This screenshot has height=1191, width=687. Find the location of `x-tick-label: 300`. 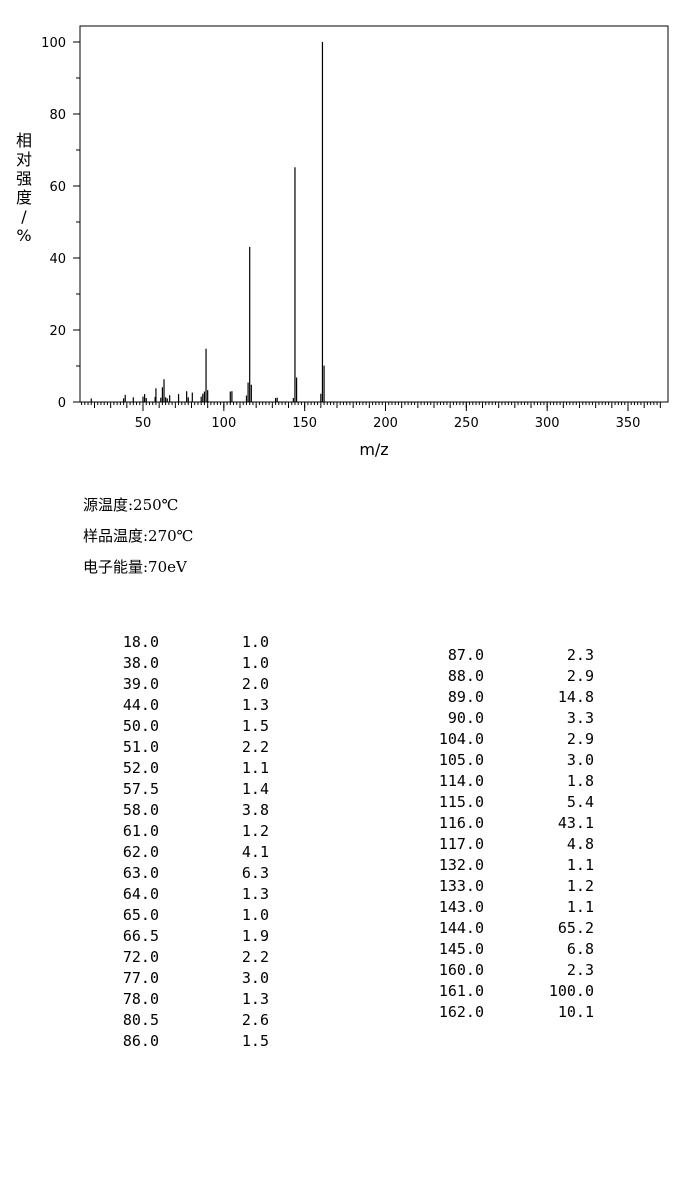

x-tick-label: 300 is located at coordinates (547, 423).